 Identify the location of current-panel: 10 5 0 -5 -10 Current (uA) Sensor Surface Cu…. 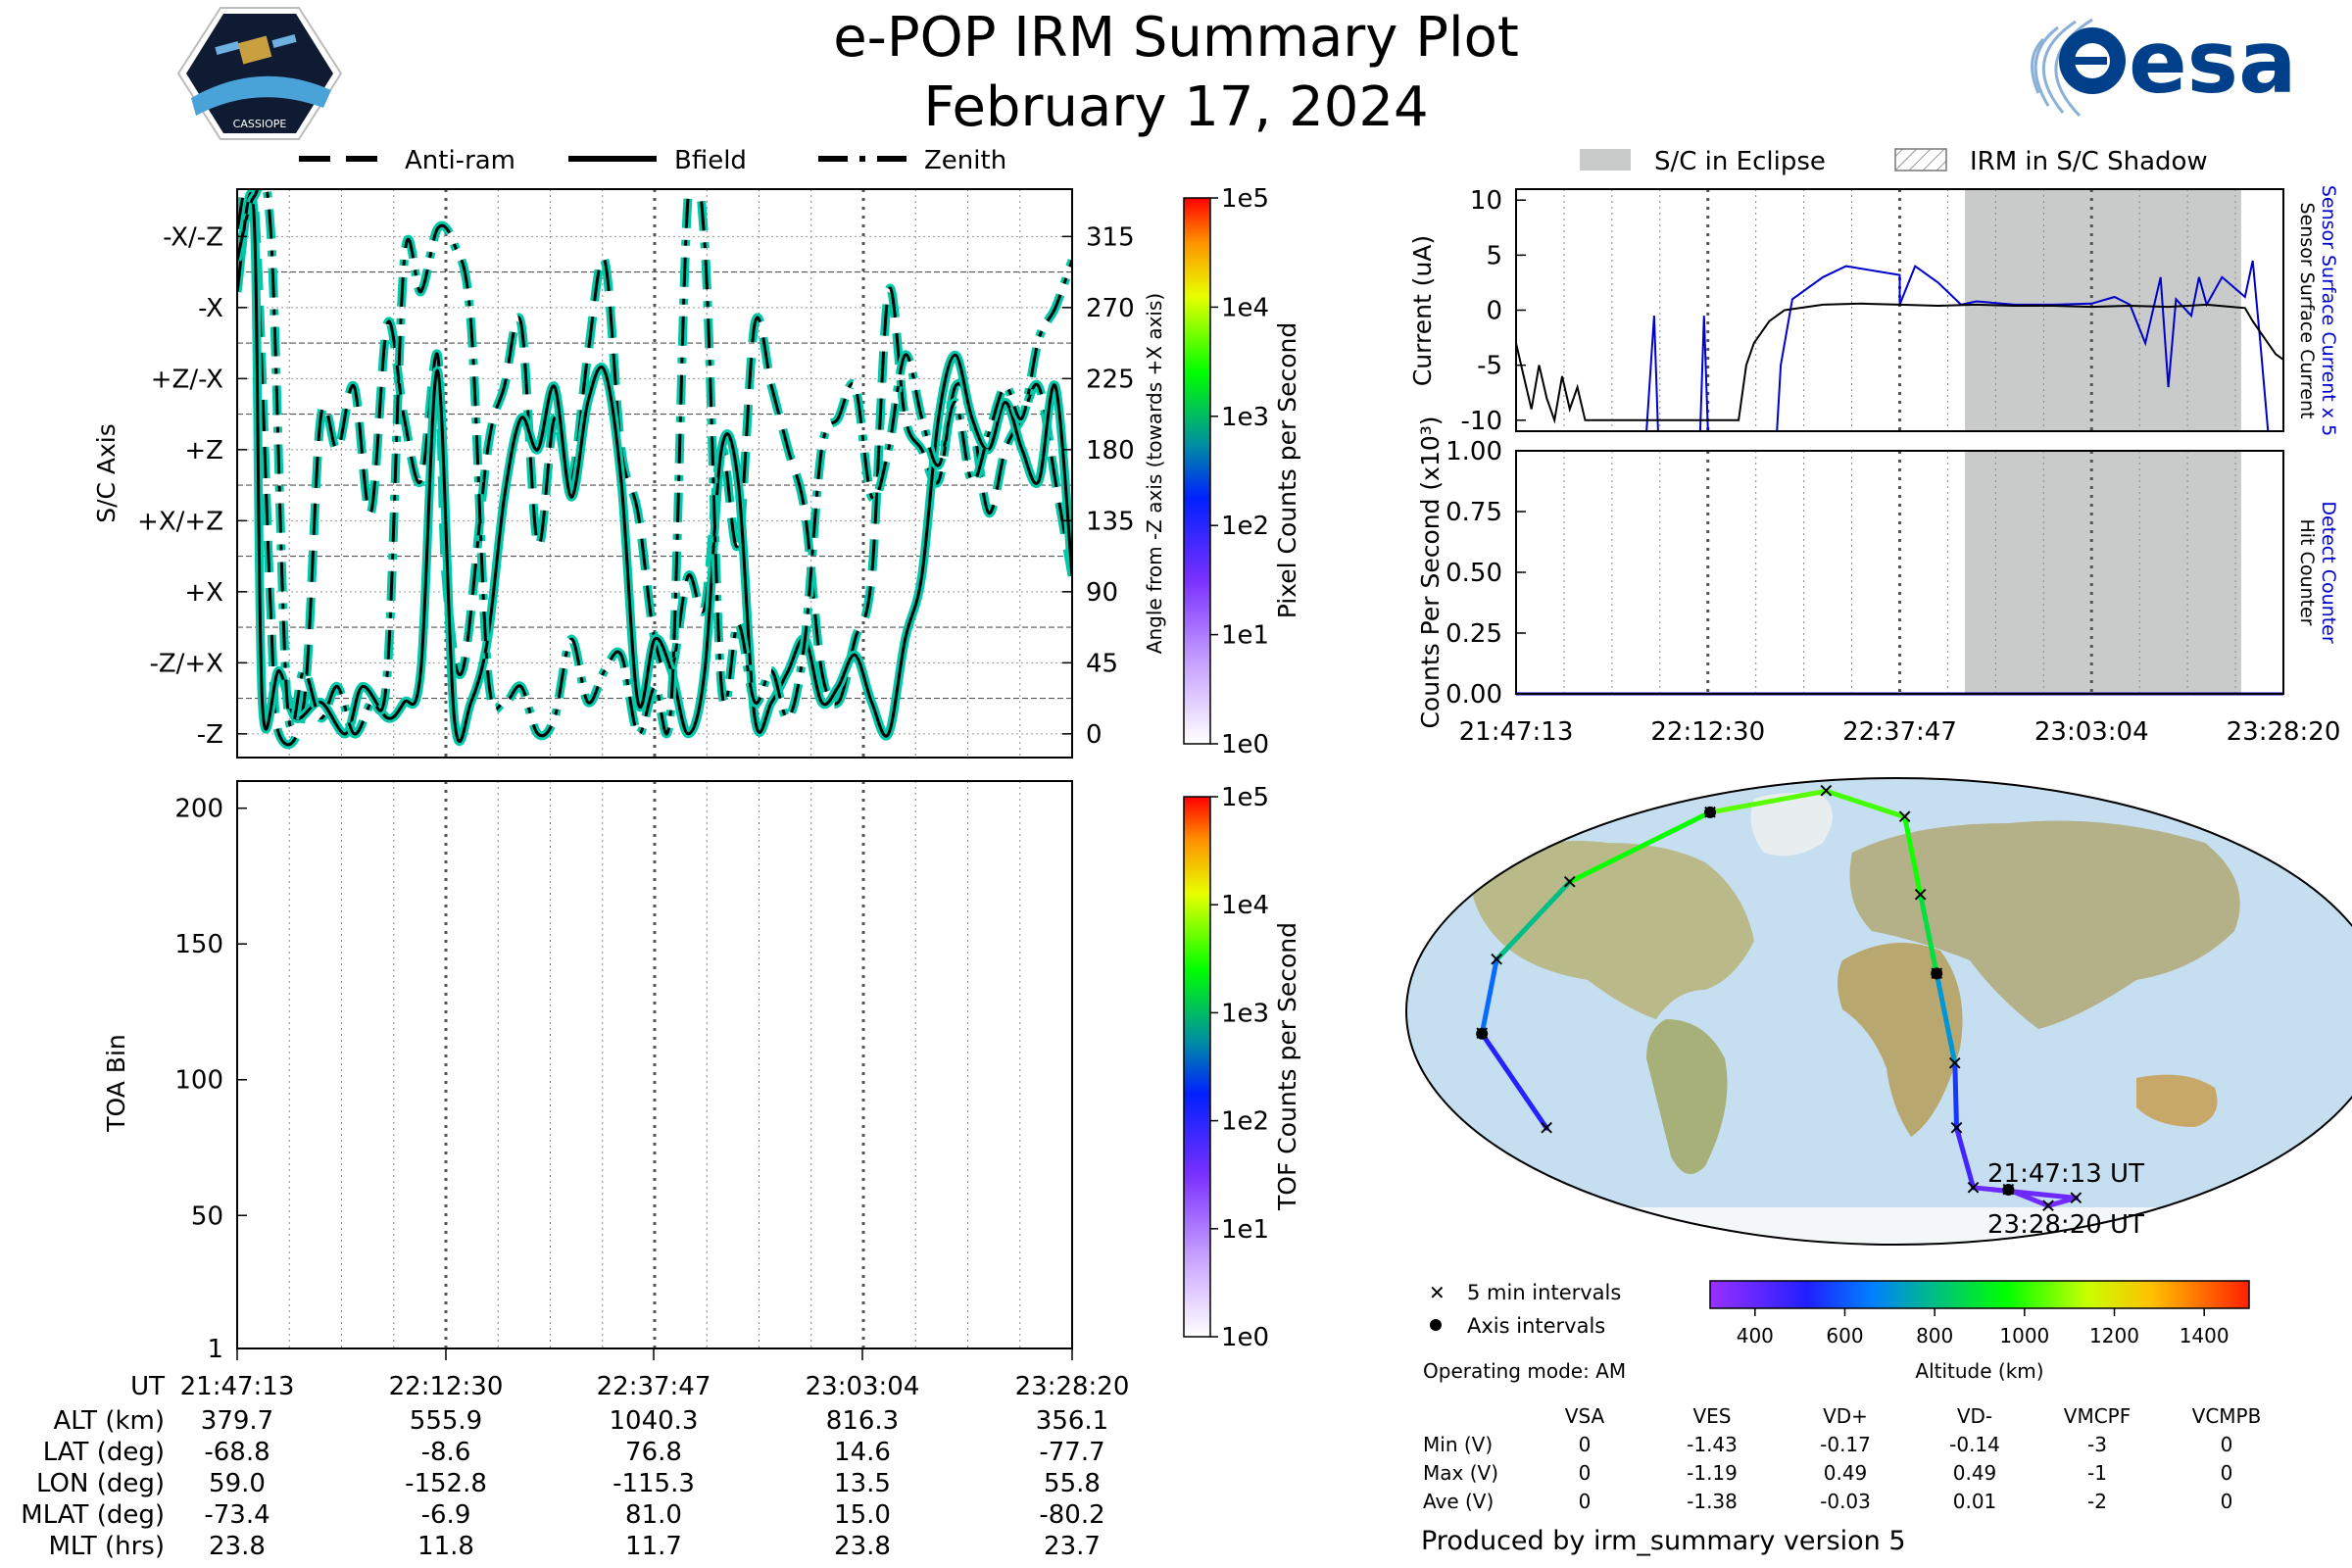
(1873, 310).